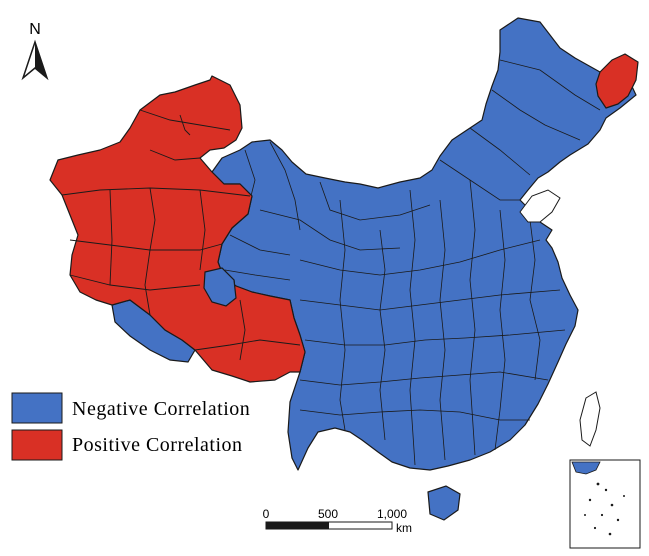  What do you see at coordinates (604, 509) in the screenshot?
I see `inset-islands` at bounding box center [604, 509].